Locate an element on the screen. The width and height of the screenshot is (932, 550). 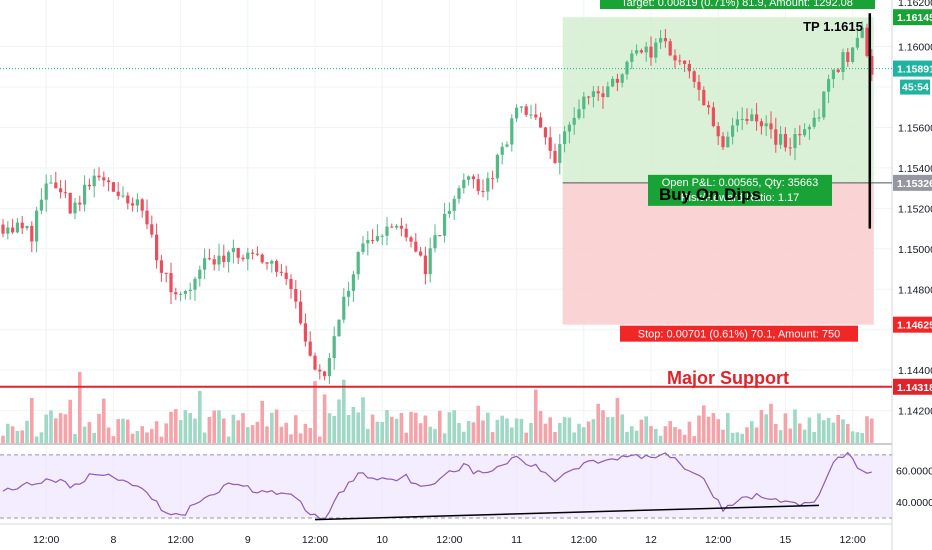
time-tick-label: 15 is located at coordinates (786, 540).